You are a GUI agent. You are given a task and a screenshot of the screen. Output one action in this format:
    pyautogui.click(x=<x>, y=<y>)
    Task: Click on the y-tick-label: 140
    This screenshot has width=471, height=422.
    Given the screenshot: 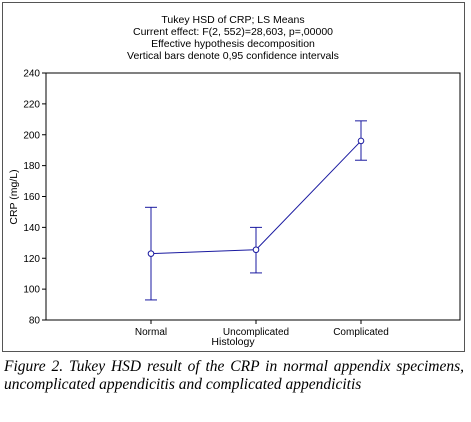 What is the action you would take?
    pyautogui.click(x=31, y=228)
    